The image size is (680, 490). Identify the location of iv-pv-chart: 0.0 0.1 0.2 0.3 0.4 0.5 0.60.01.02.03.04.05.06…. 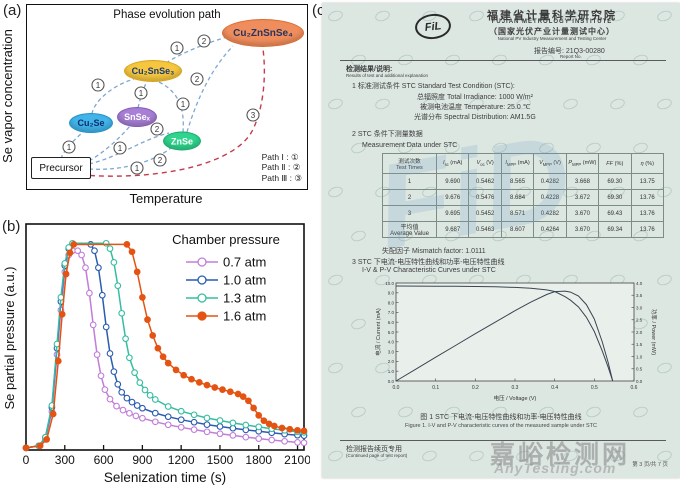
(516, 341).